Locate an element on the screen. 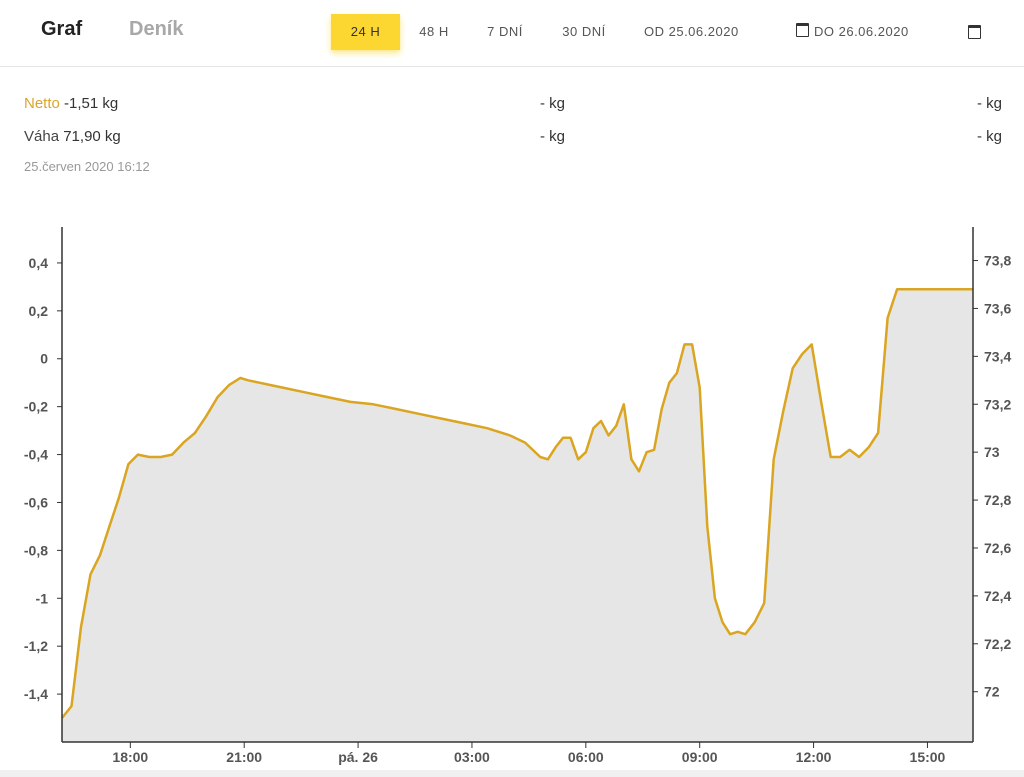  y-right-tick-label: 72,2 is located at coordinates (997, 644).